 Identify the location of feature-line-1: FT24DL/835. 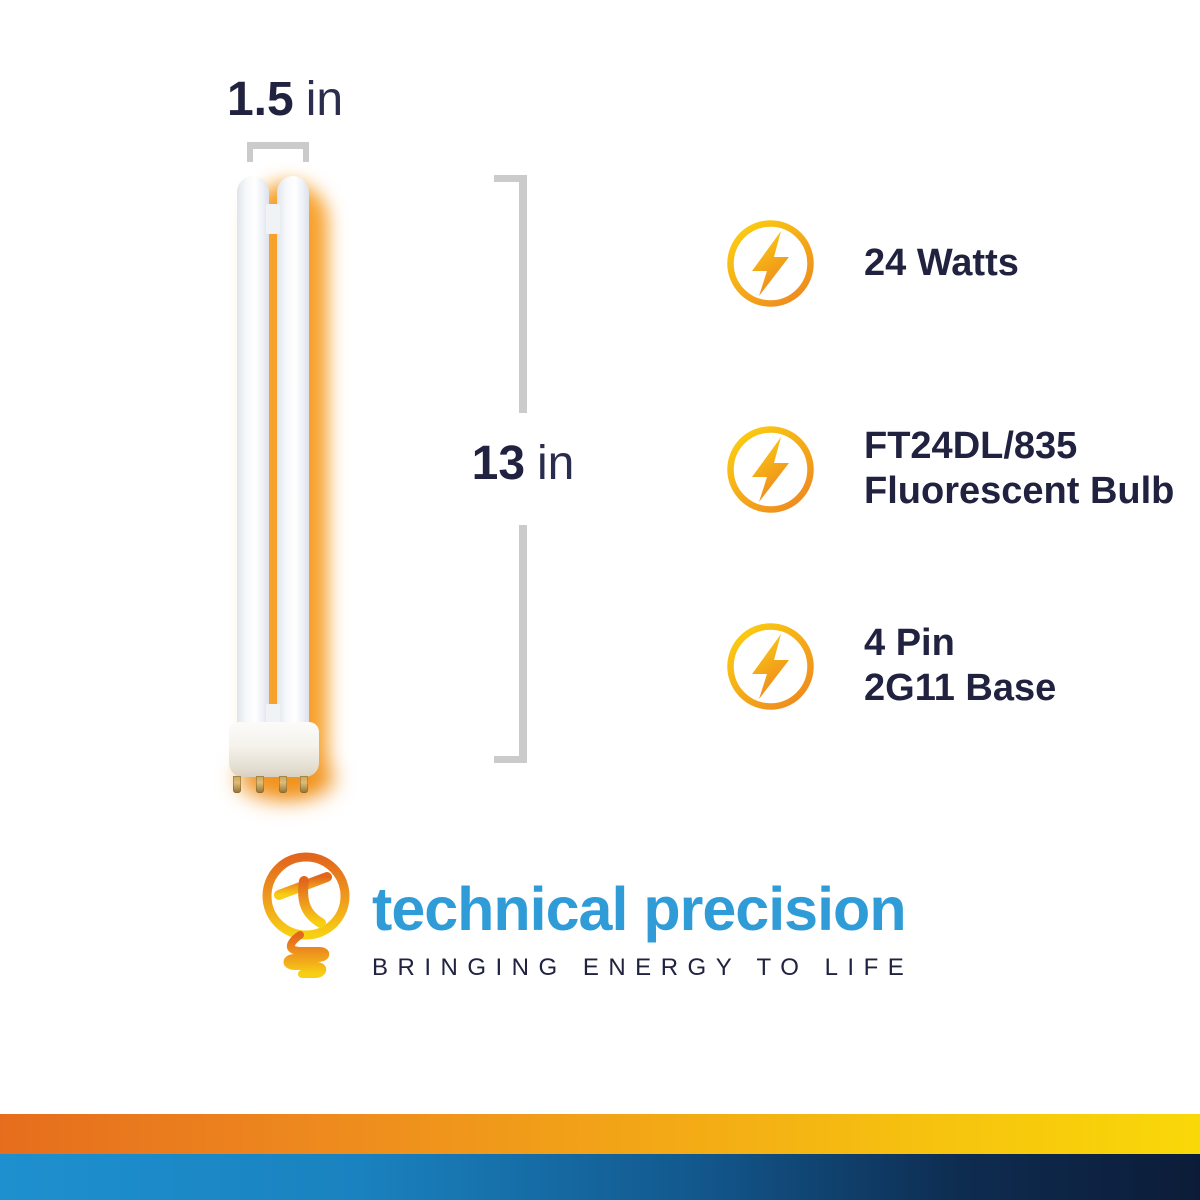
(971, 446).